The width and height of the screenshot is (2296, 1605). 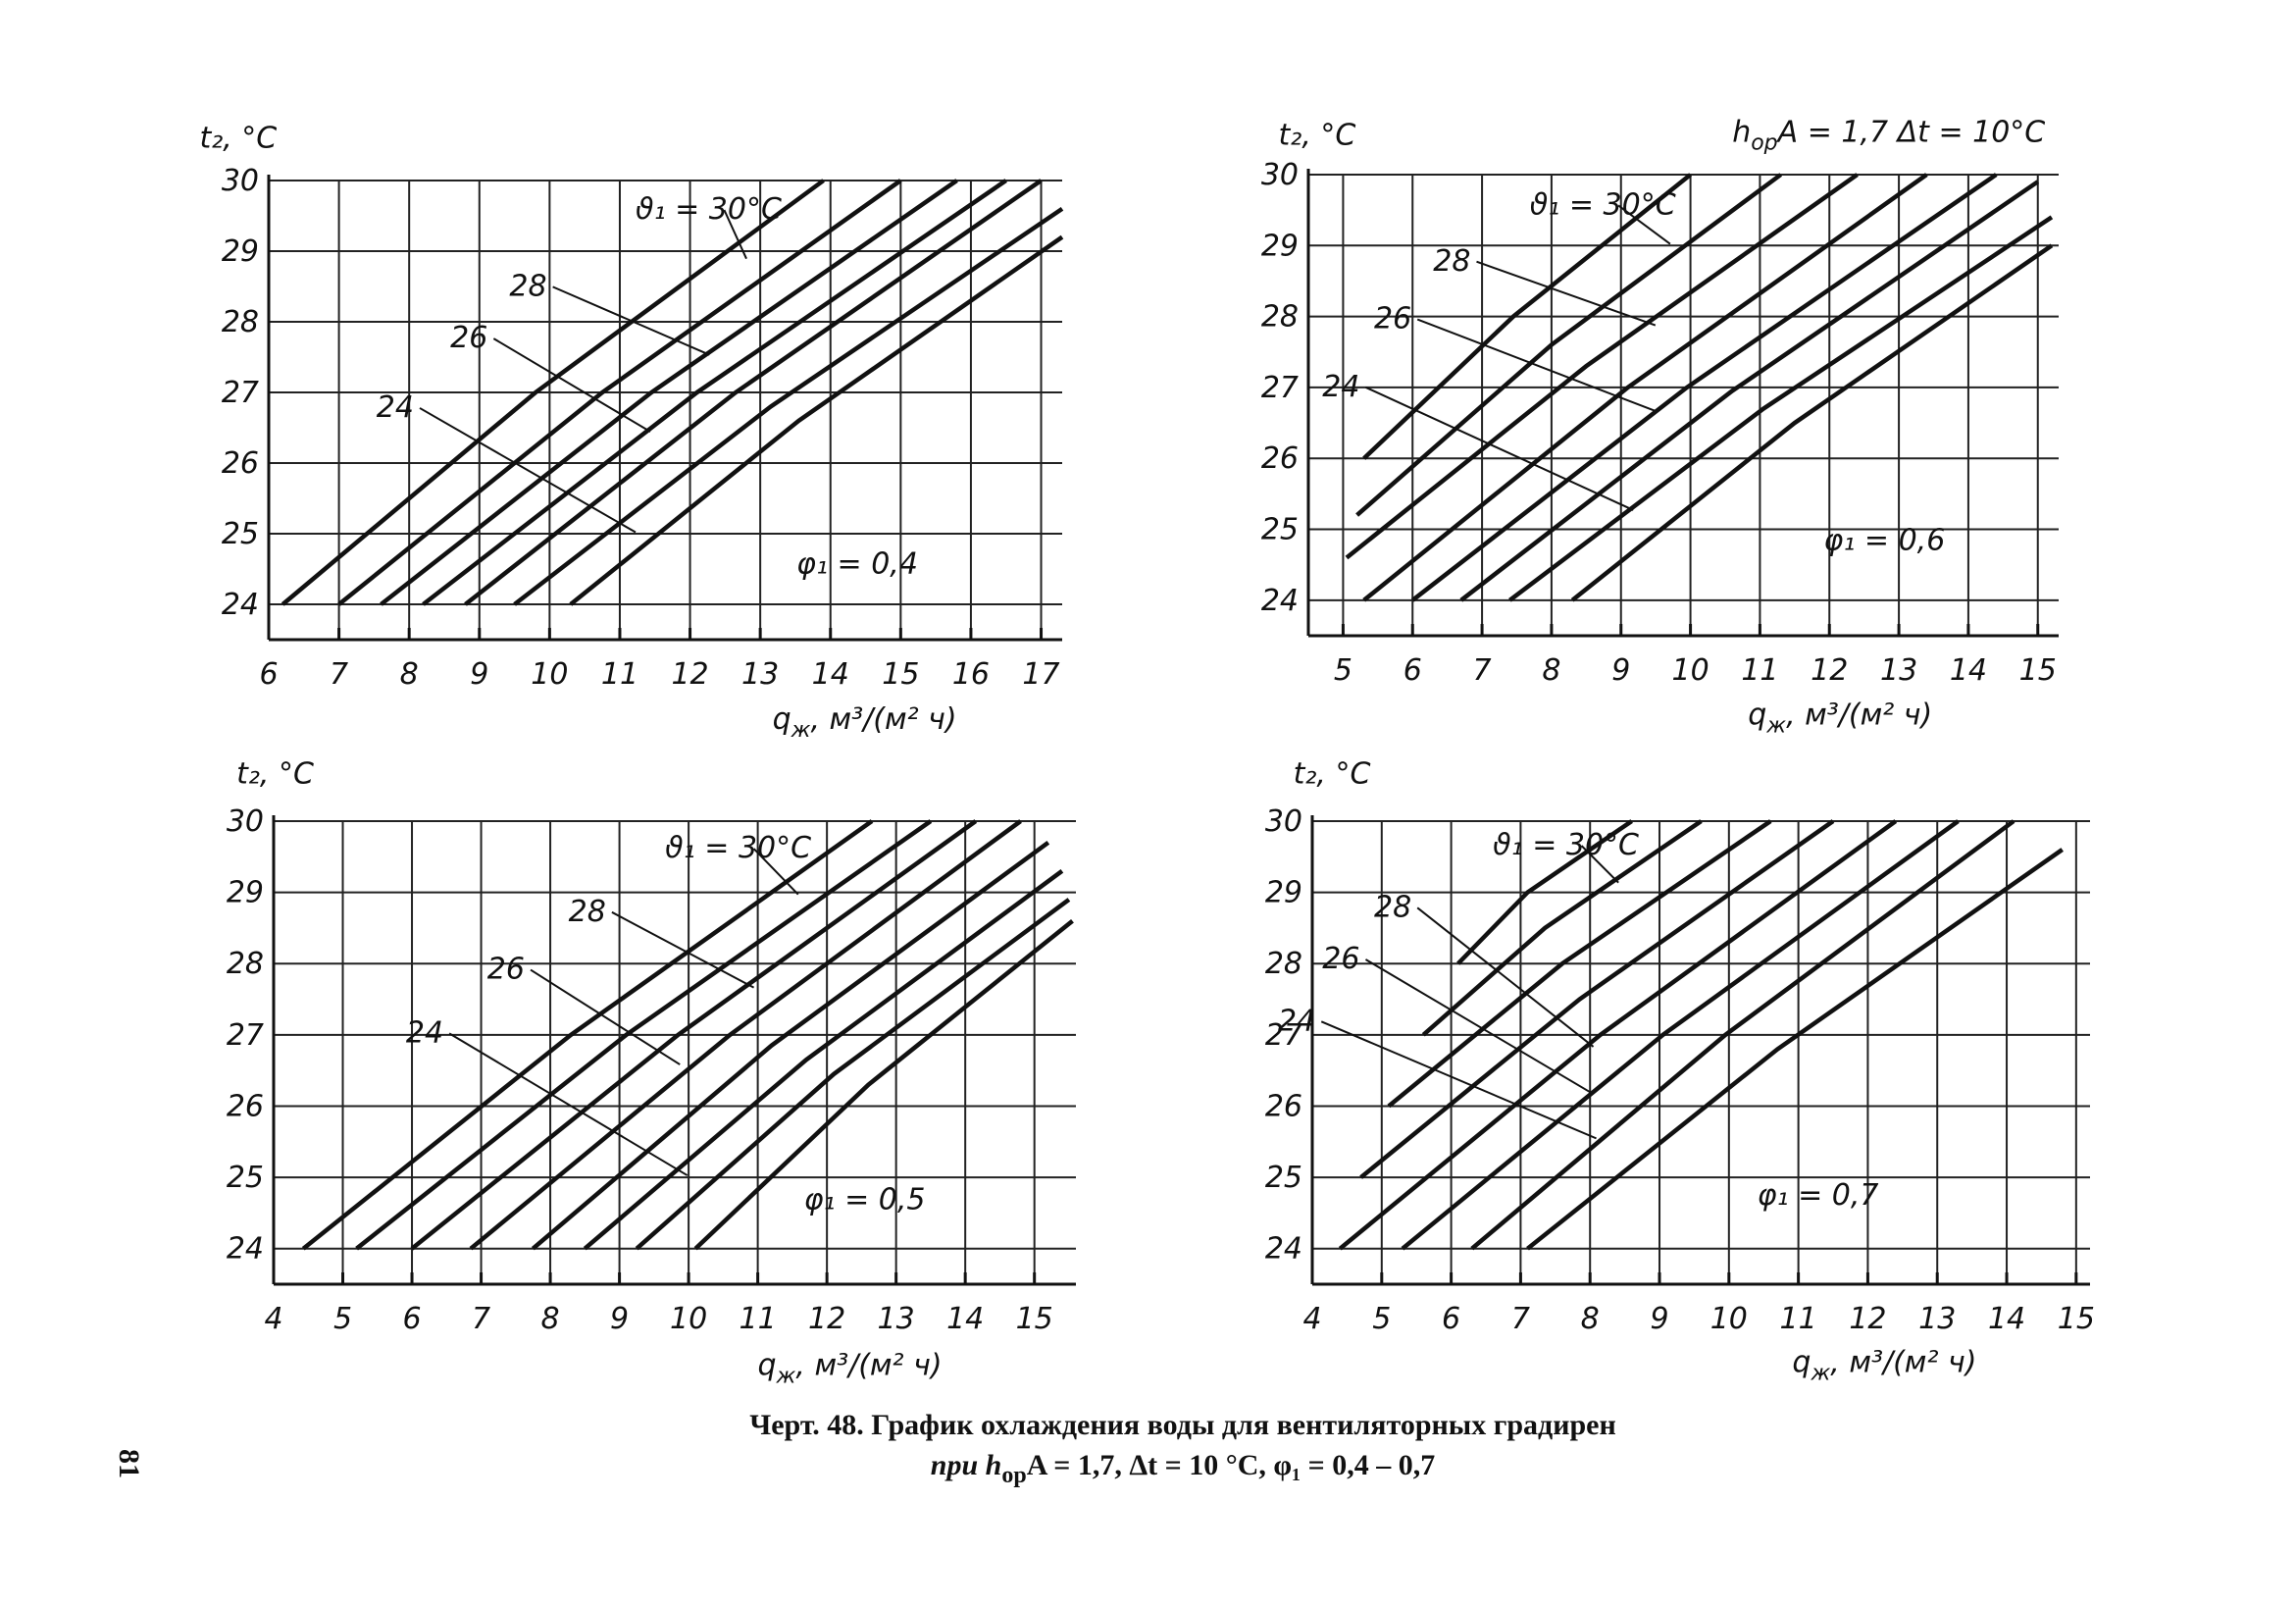 I want to click on header-sub: ор, so click(x=1764, y=143).